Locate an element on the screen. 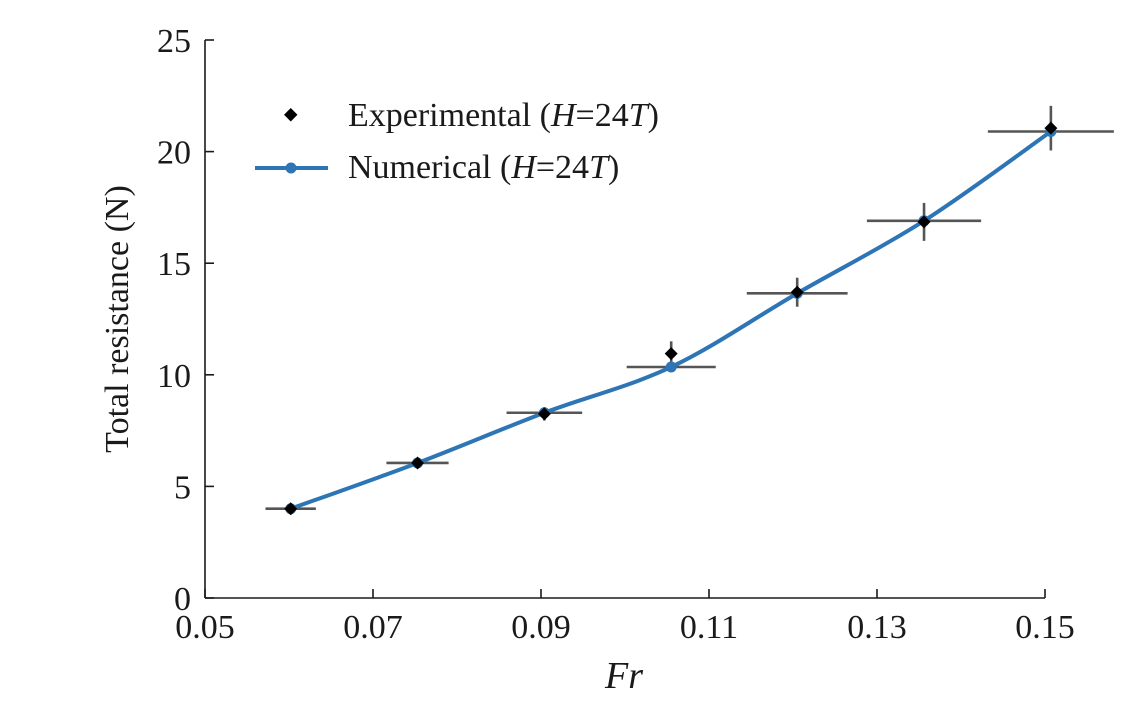 Image resolution: width=1136 pixels, height=721 pixels. y-axis-title: Total resistance (N) is located at coordinates (117, 319).